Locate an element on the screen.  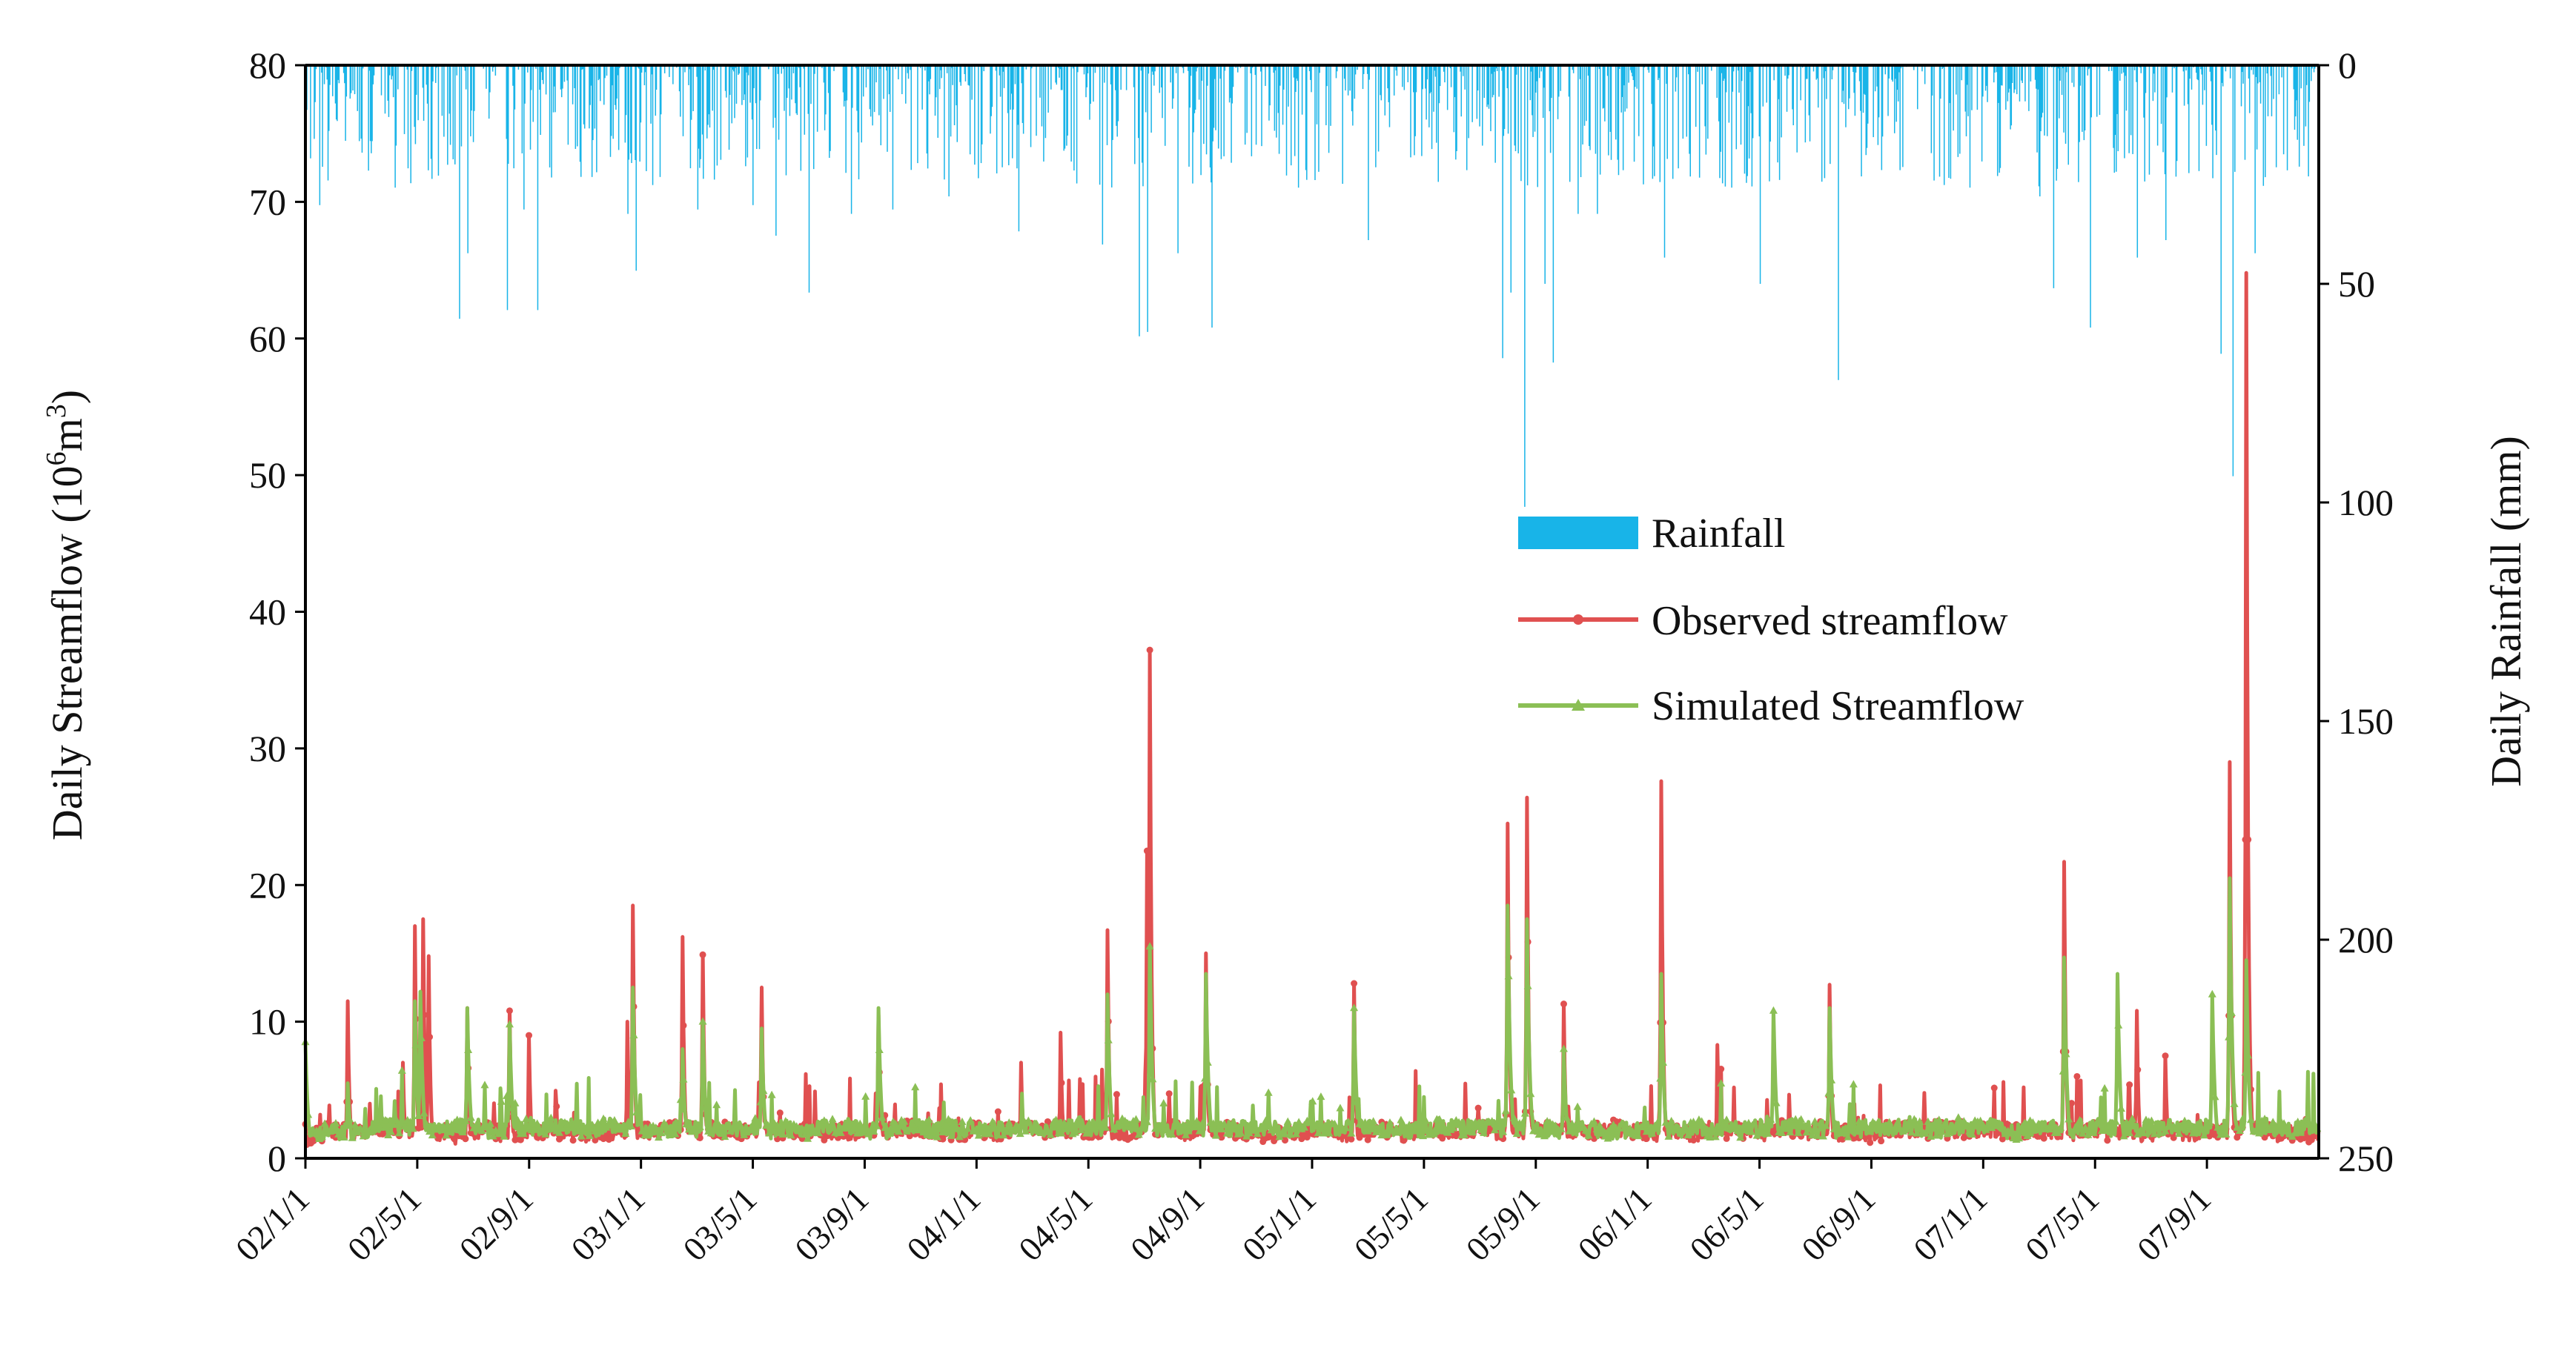
right-tick-label: 0 is located at coordinates (2347, 65).